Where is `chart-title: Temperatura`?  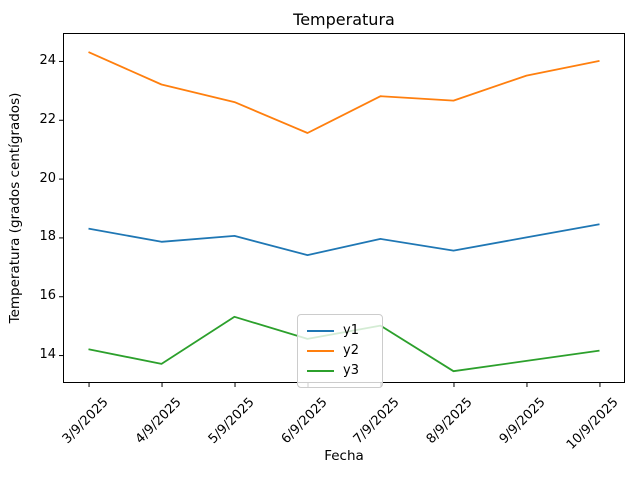
chart-title: Temperatura is located at coordinates (344, 19).